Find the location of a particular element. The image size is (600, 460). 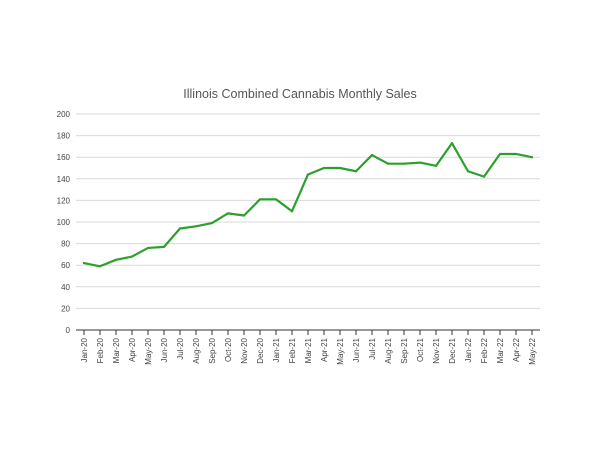

x-tick-label: Apr-22 is located at coordinates (516, 349).